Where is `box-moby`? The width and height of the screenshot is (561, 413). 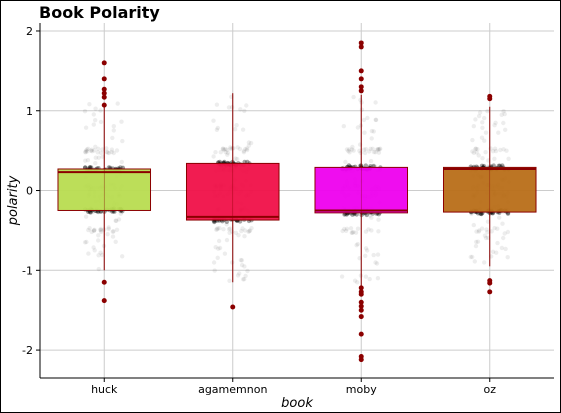 box-moby is located at coordinates (361, 201).